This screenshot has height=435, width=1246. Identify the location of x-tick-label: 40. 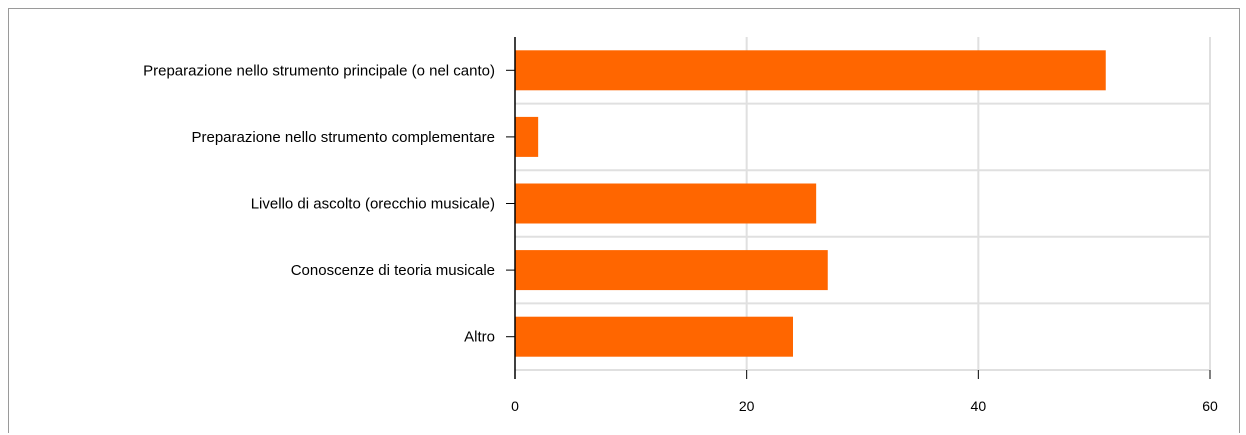
(979, 406).